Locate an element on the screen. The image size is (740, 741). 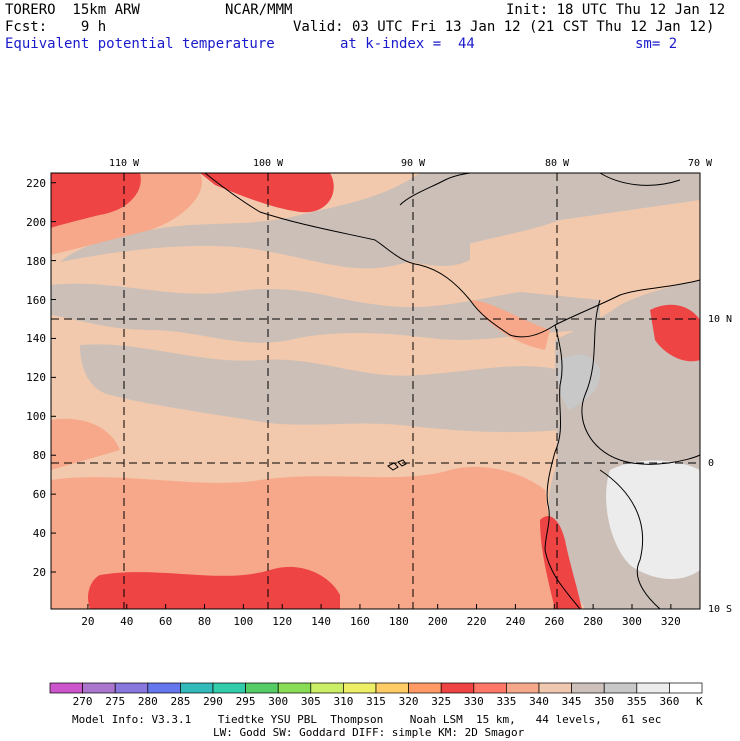
colorbar-label: 275 is located at coordinates (115, 701).